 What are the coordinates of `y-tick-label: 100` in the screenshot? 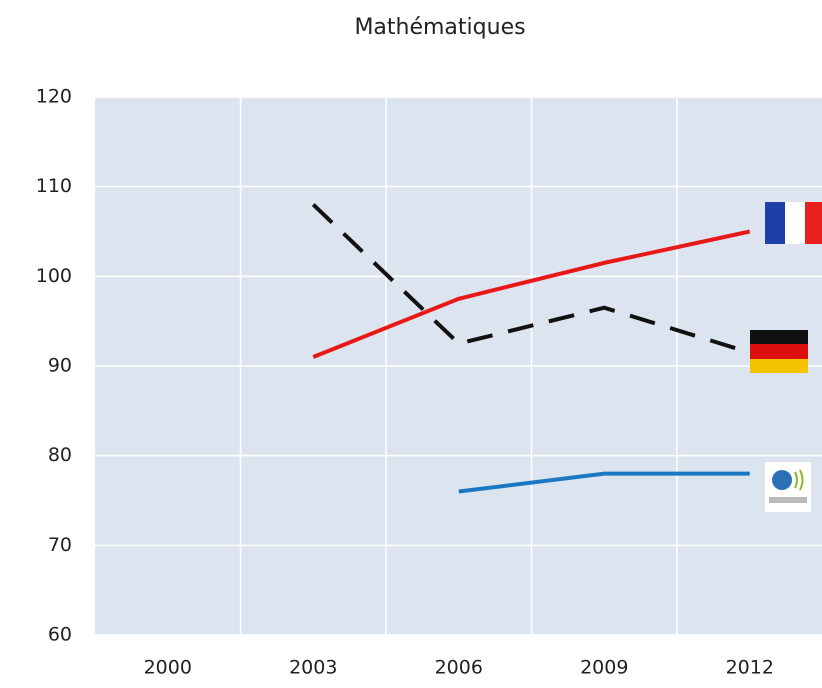 It's located at (54, 276).